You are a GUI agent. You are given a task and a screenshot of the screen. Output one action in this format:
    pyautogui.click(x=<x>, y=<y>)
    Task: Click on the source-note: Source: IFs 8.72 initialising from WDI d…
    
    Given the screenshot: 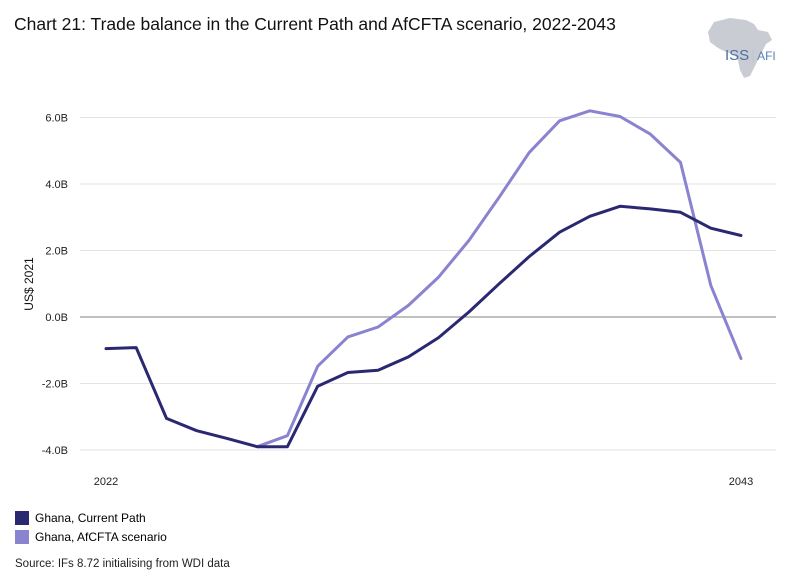 What is the action you would take?
    pyautogui.click(x=122, y=564)
    